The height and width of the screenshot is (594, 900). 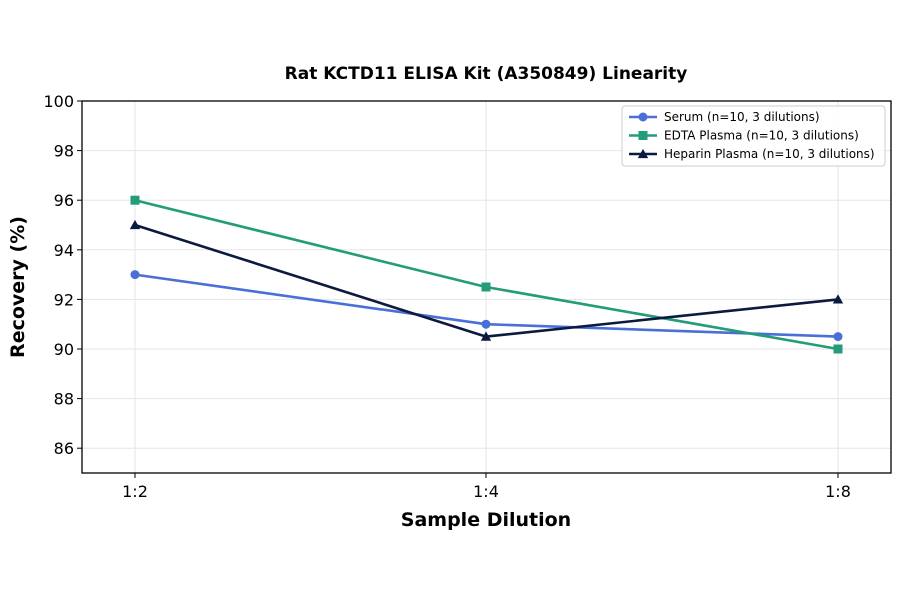 I want to click on x-tick-label: 1:2, so click(x=135, y=491).